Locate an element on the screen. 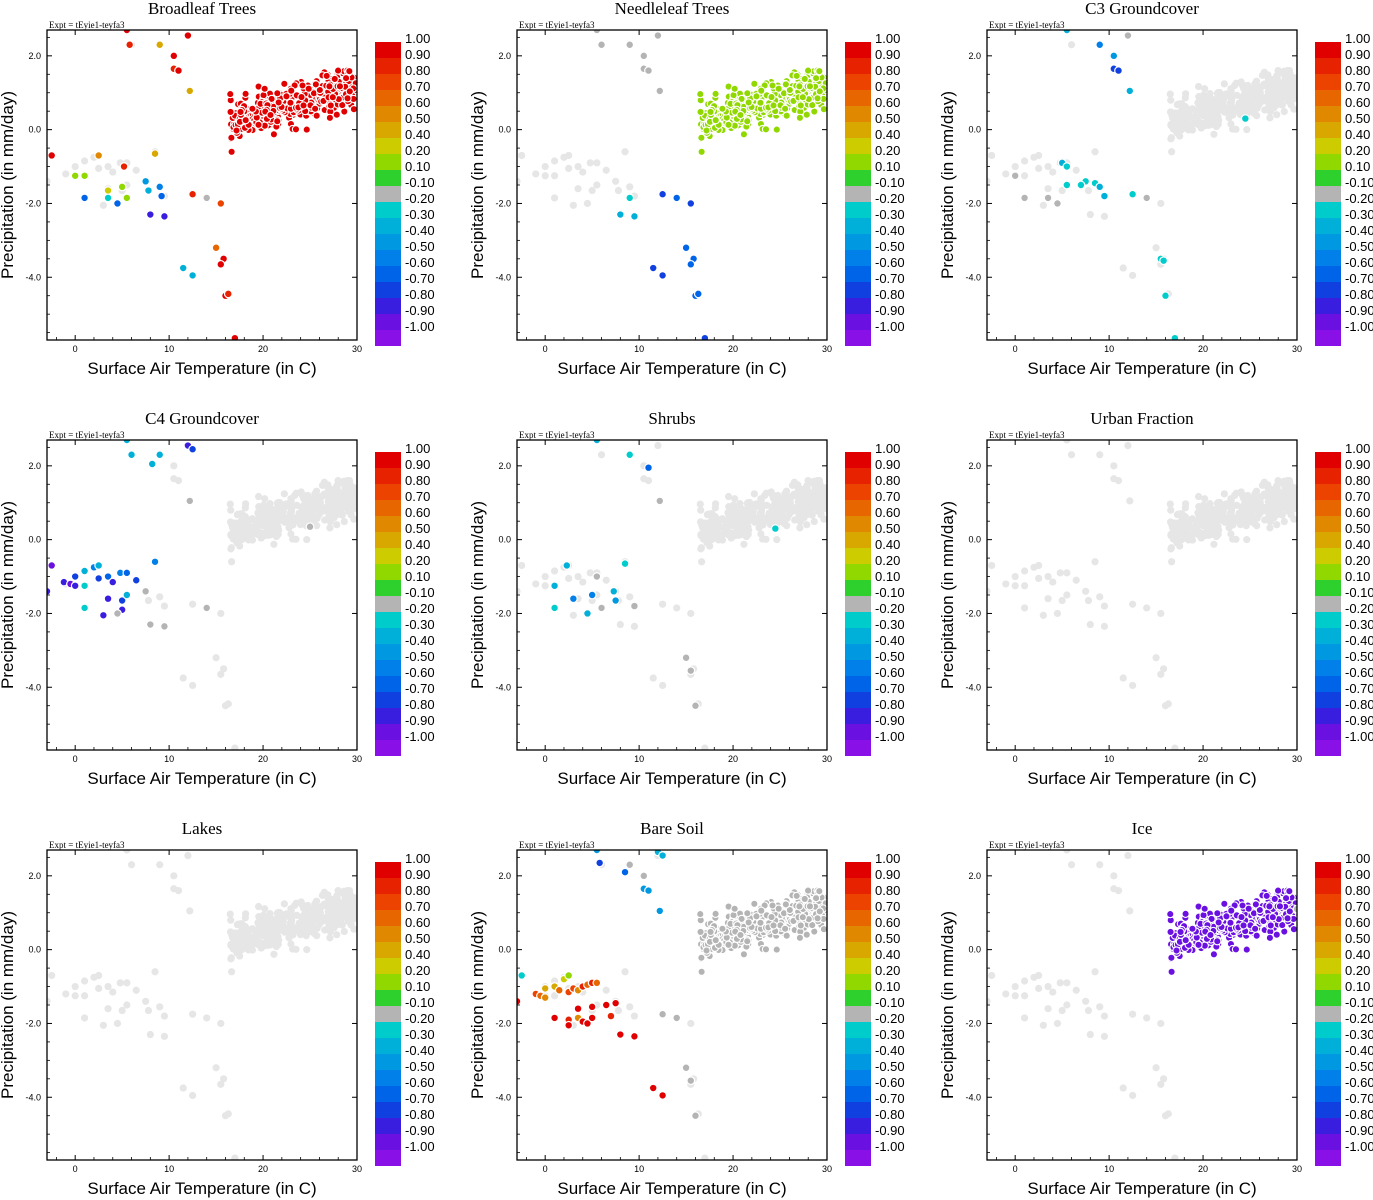  x-tick-label: 0 is located at coordinates (545, 349).